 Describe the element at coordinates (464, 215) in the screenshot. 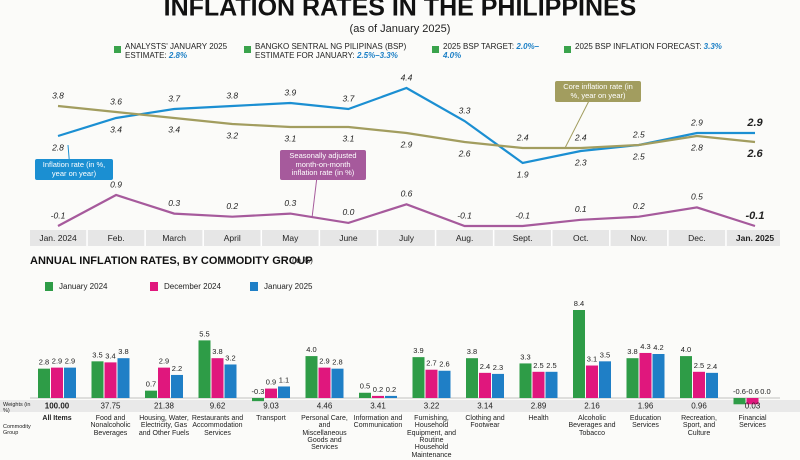

I see `value-label: -0.1` at that location.